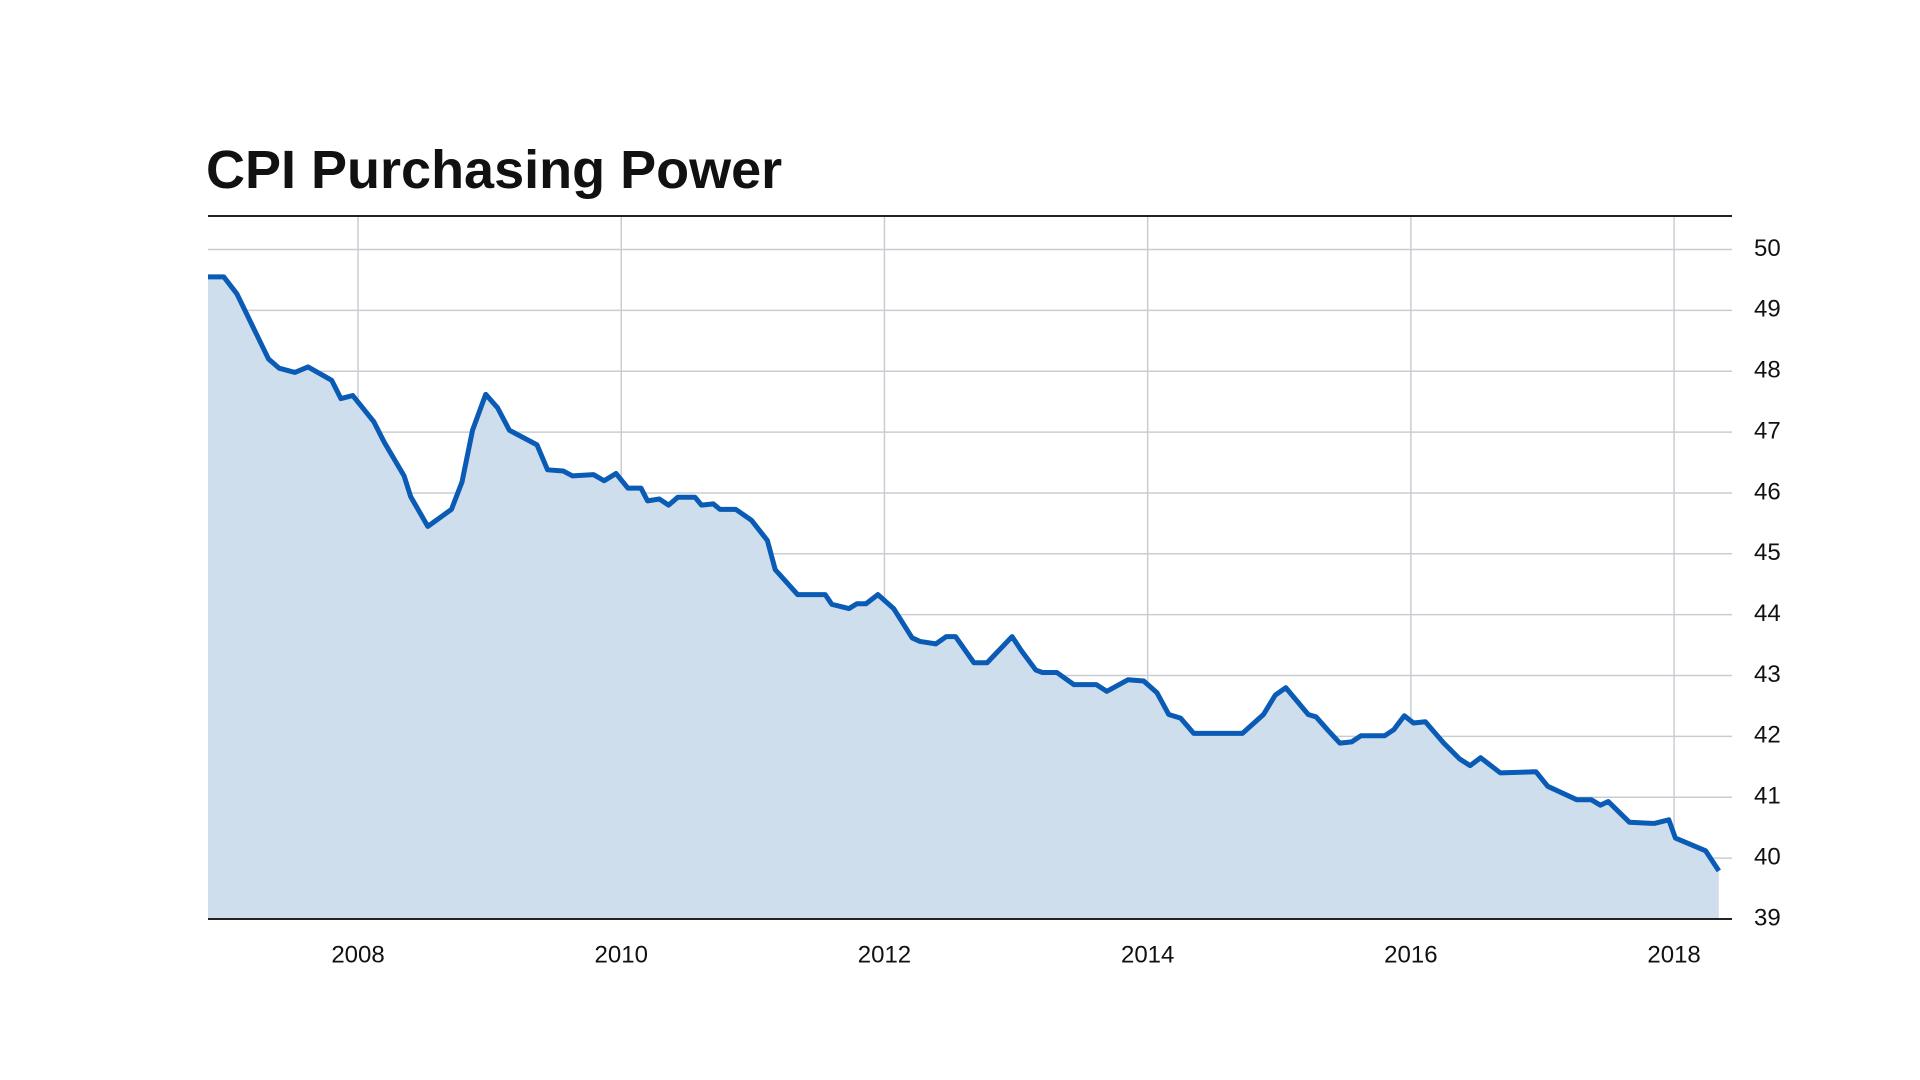 The width and height of the screenshot is (1920, 1080). Describe the element at coordinates (1767, 613) in the screenshot. I see `y-tick-label: 44` at that location.